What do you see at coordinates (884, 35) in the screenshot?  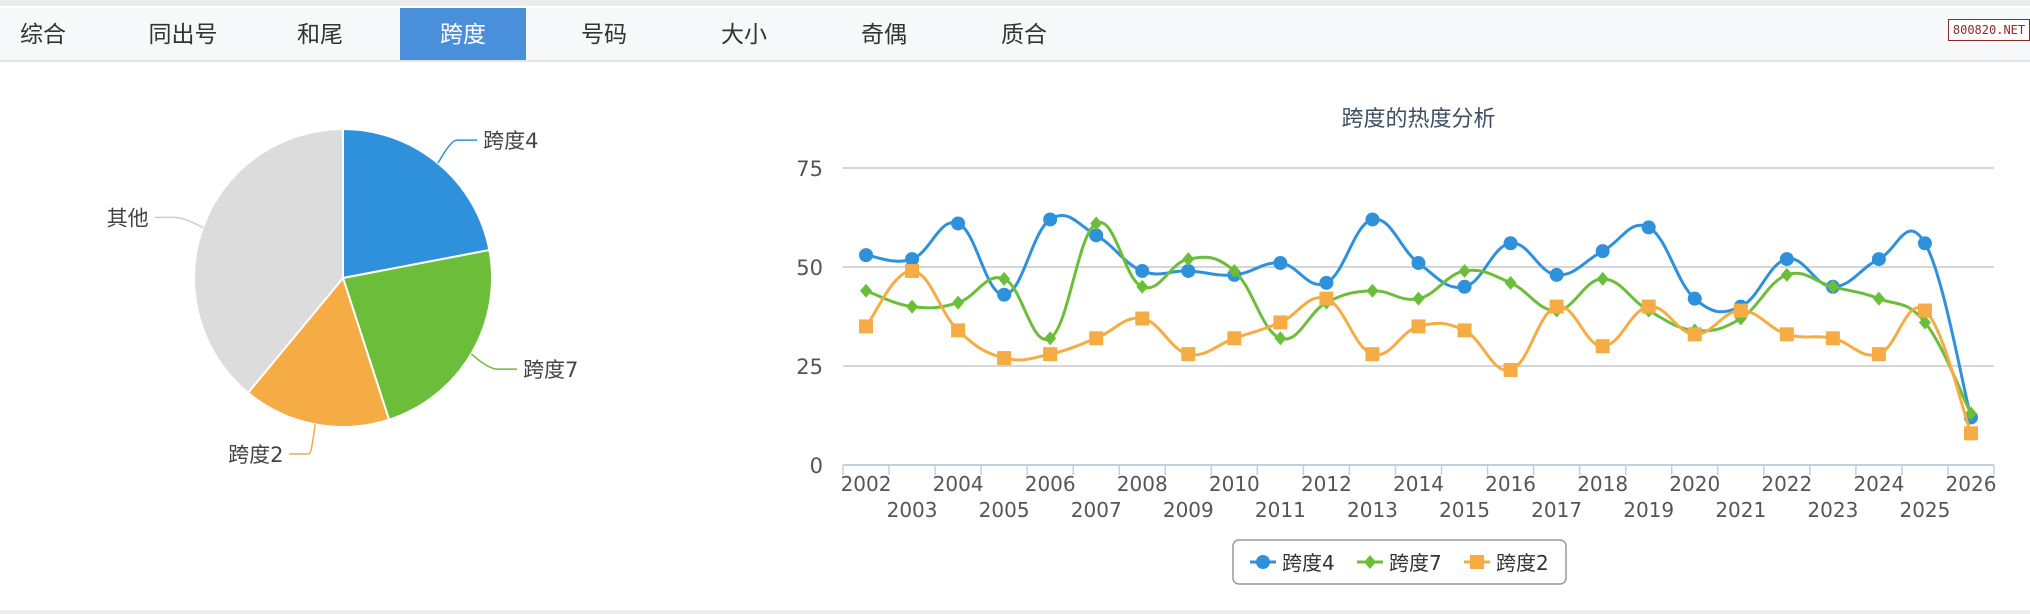 I see `tab-jiou: 奇偶` at bounding box center [884, 35].